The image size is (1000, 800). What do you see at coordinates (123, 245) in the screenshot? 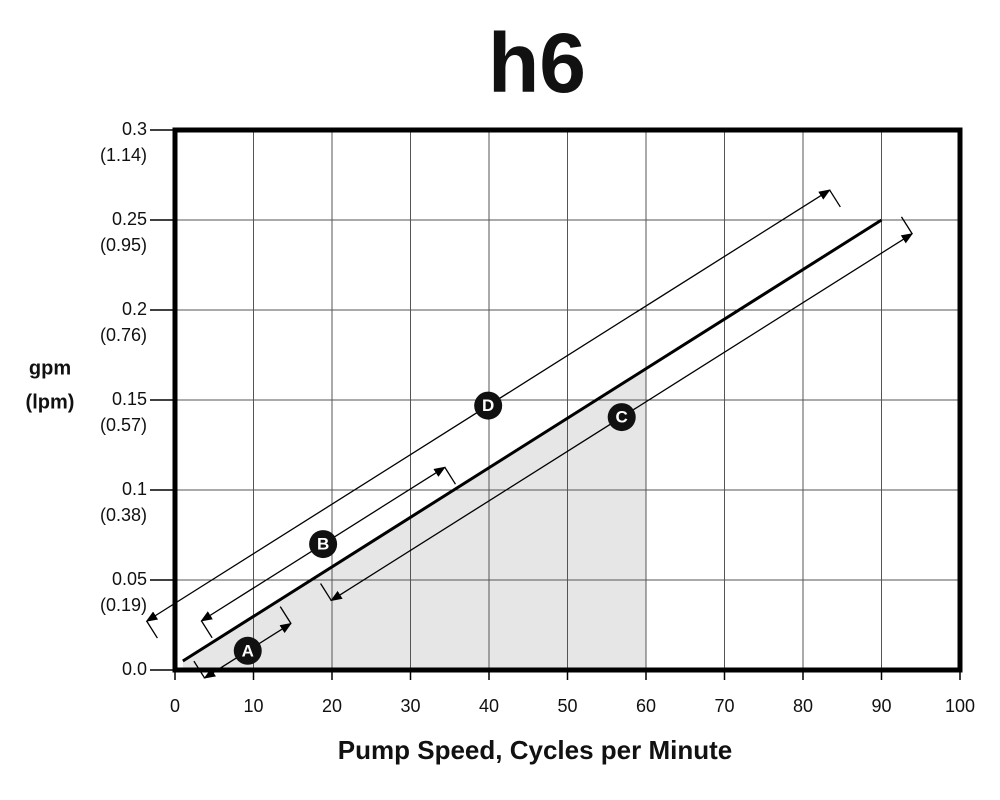
I see `y-tick-label-lpm: (0.95)` at bounding box center [123, 245].